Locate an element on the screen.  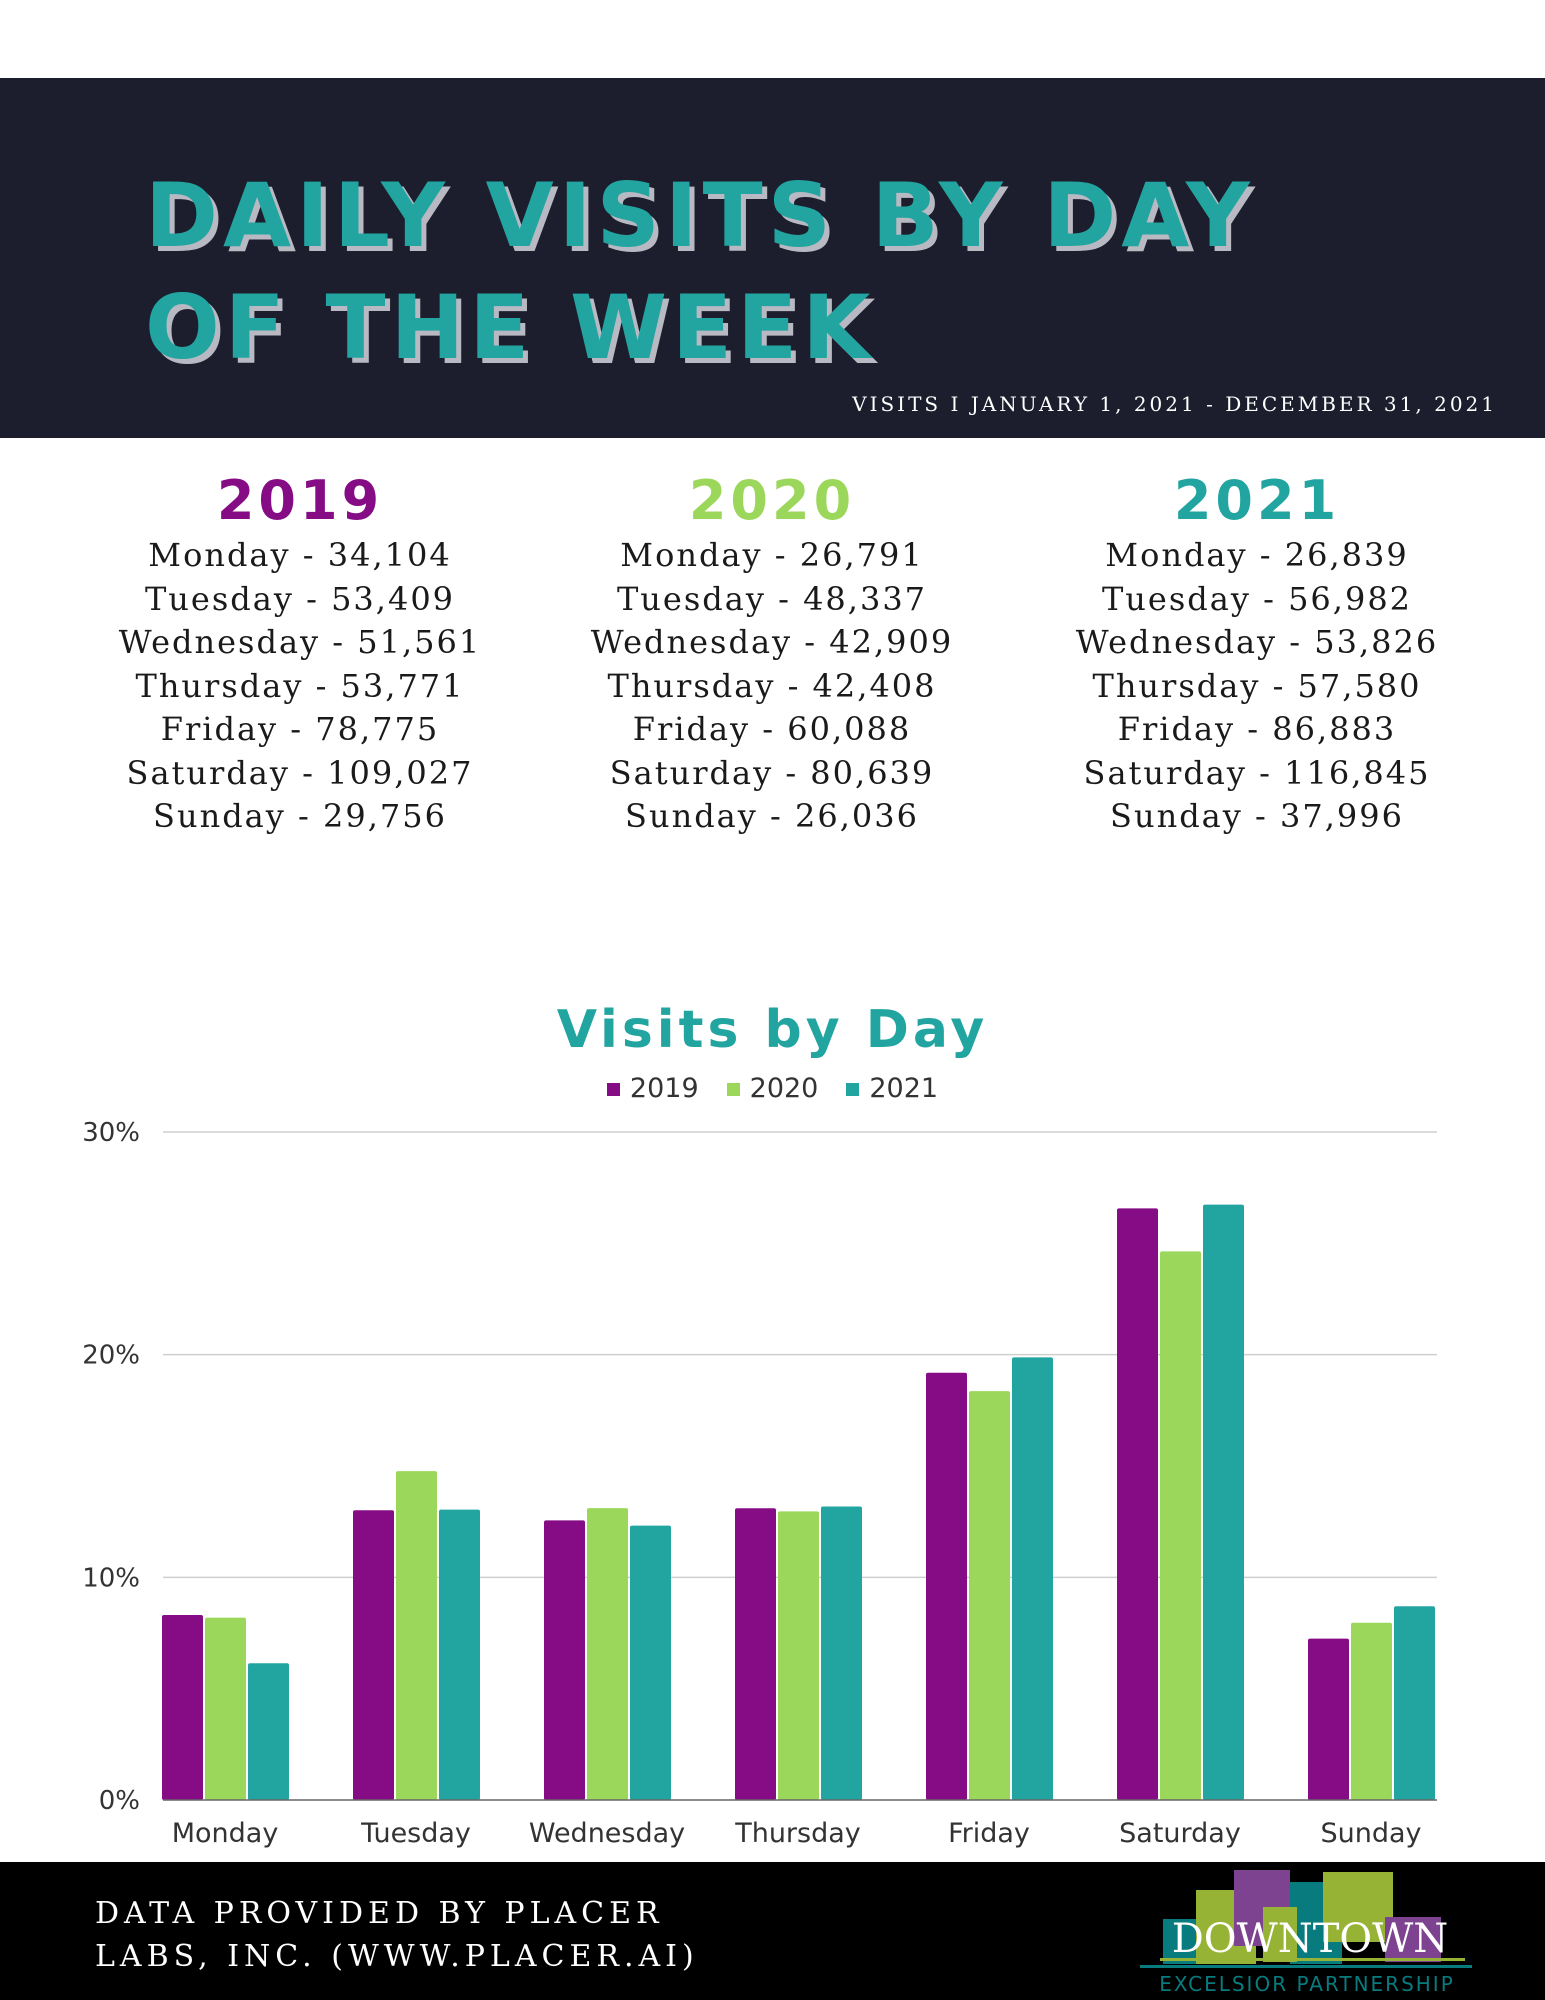
day-visit-count: Thursday - 42,408 is located at coordinates (772, 685).